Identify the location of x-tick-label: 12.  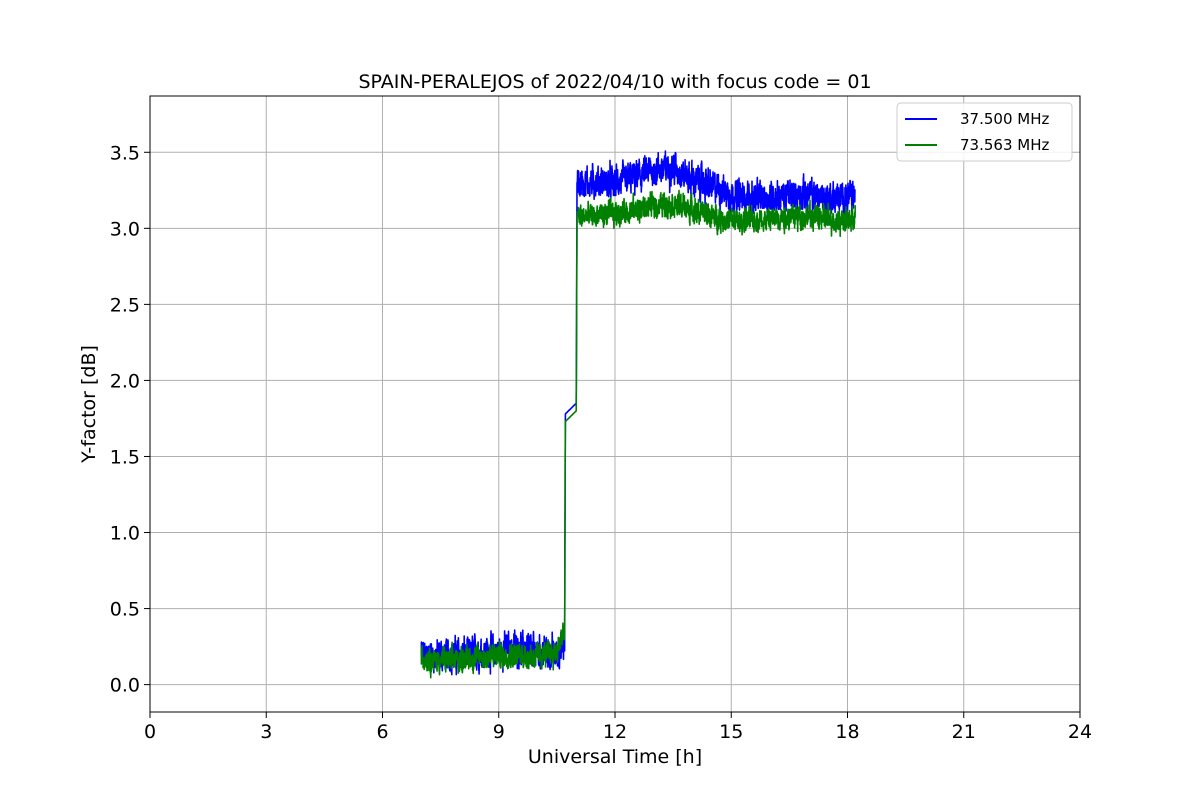
(615, 732).